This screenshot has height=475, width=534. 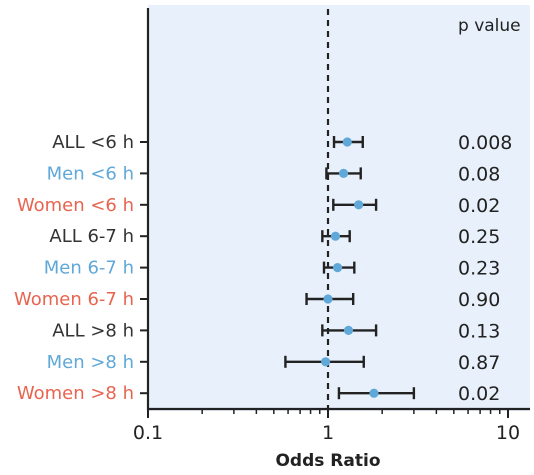 I want to click on pvalue-header: p value, so click(x=489, y=26).